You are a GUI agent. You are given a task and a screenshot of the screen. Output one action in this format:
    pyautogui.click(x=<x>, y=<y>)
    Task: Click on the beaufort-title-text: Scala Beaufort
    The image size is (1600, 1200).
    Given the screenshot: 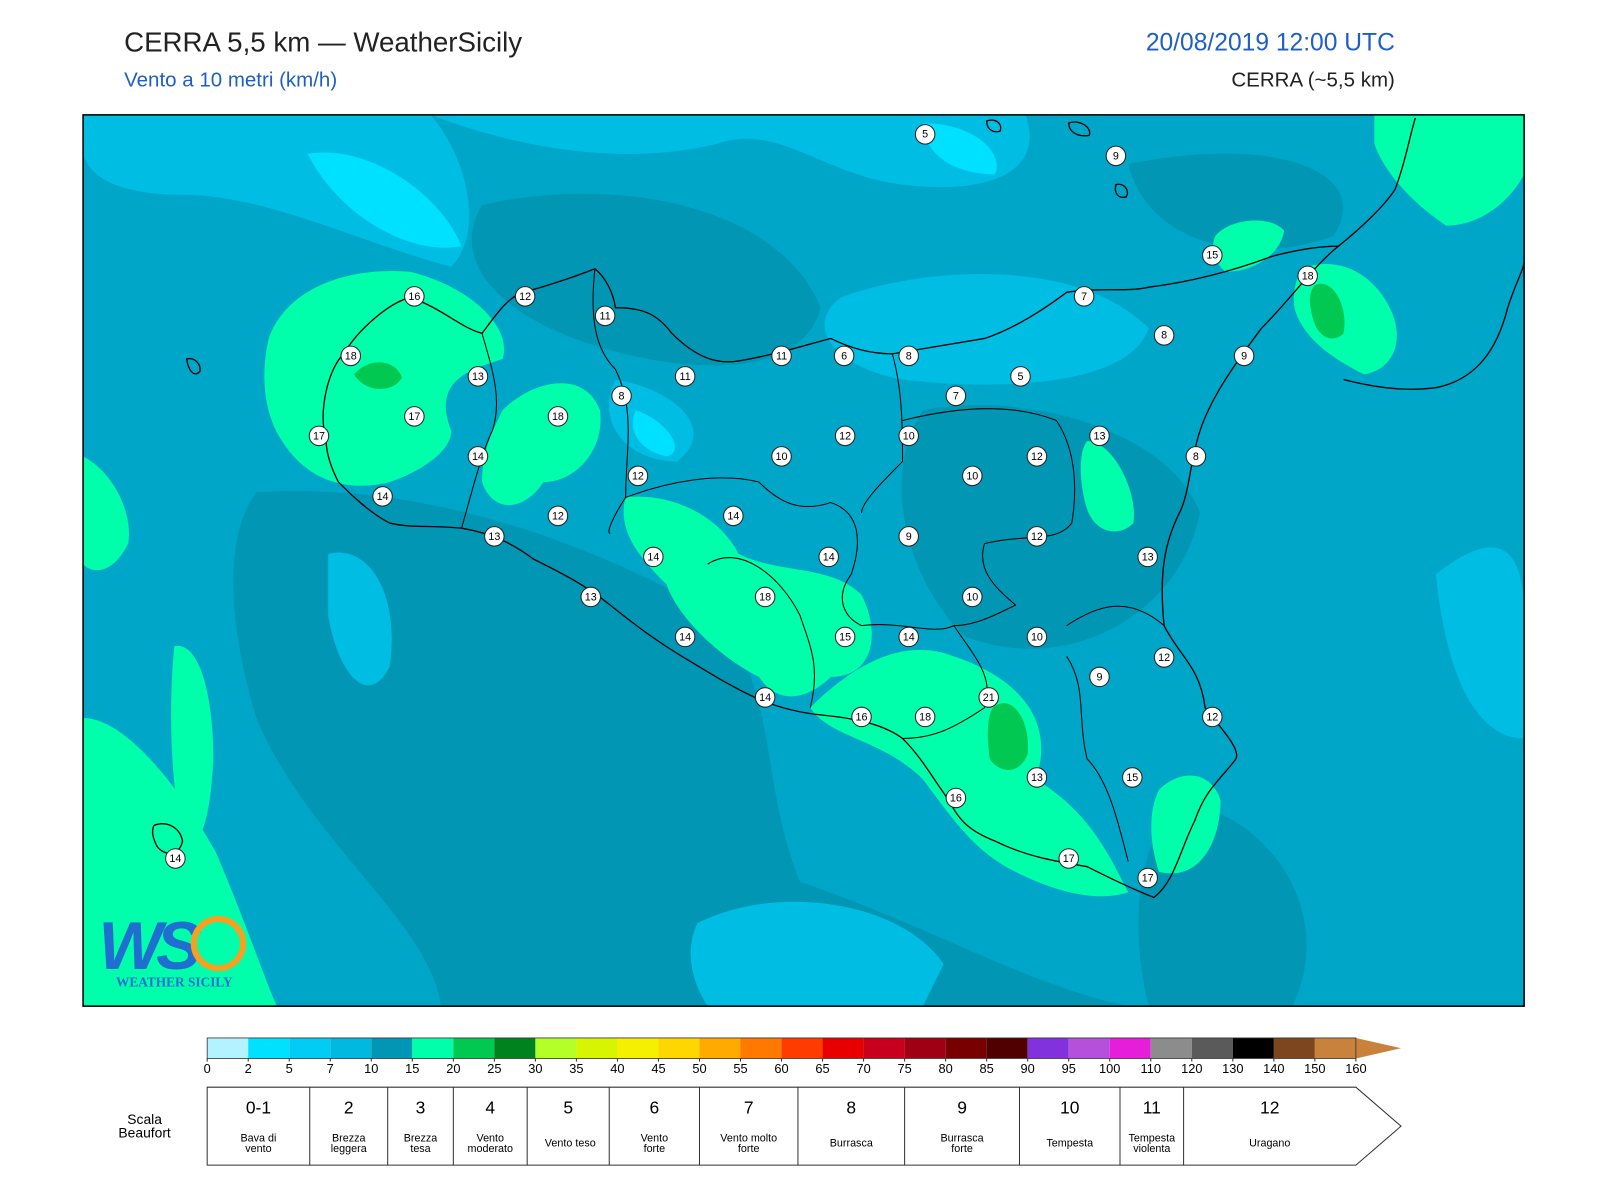 What is the action you would take?
    pyautogui.click(x=144, y=1126)
    